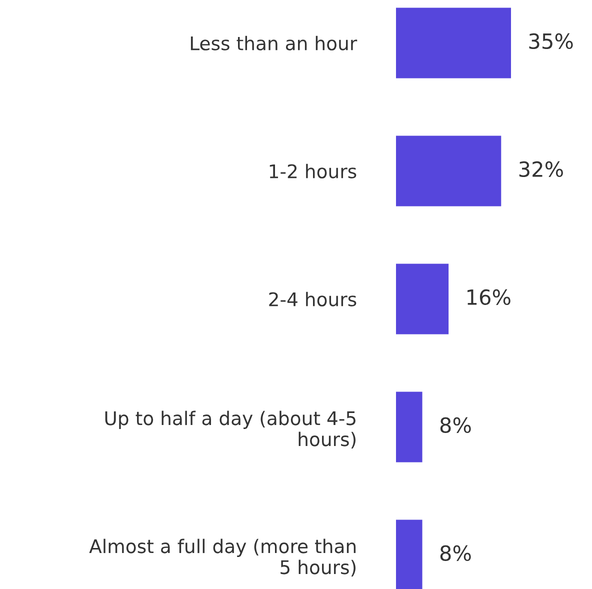  Describe the element at coordinates (551, 41) in the screenshot. I see `data-label: 35%` at that location.